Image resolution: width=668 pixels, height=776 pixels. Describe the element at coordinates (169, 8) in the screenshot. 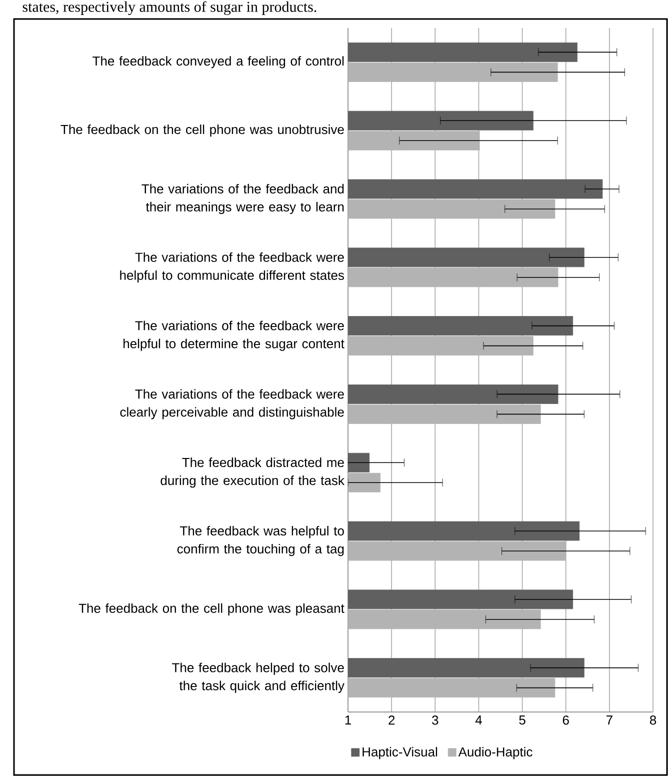

I see `text: states, respectively amounts of sugar in products.` at that location.